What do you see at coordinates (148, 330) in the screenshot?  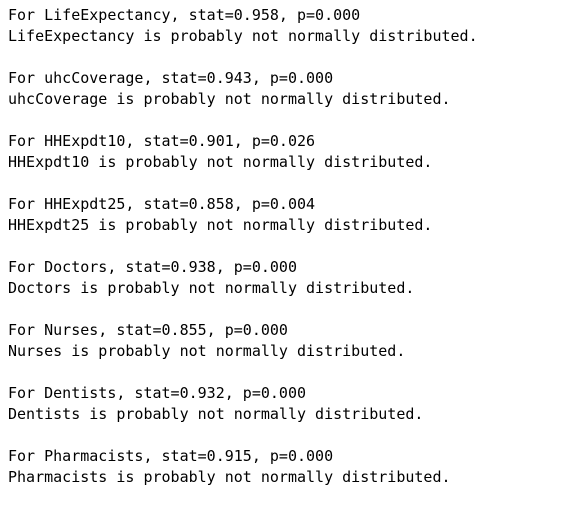 I see `output-line: For Nurses, stat=0.855, p=0.000` at bounding box center [148, 330].